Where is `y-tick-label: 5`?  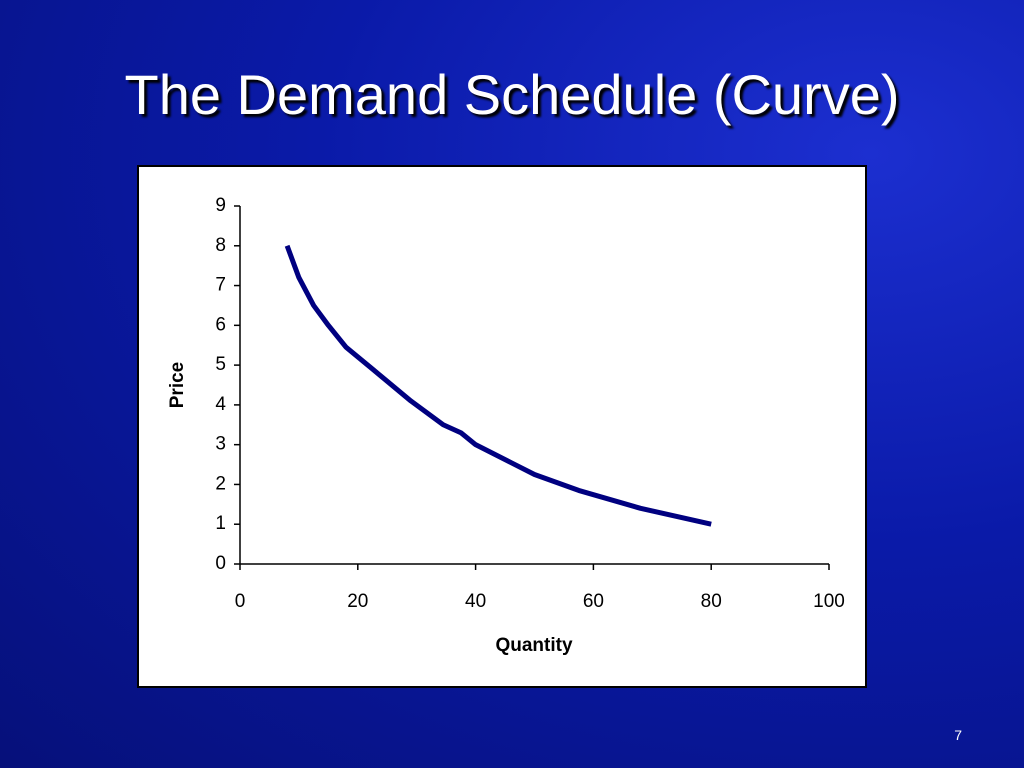 y-tick-label: 5 is located at coordinates (220, 364).